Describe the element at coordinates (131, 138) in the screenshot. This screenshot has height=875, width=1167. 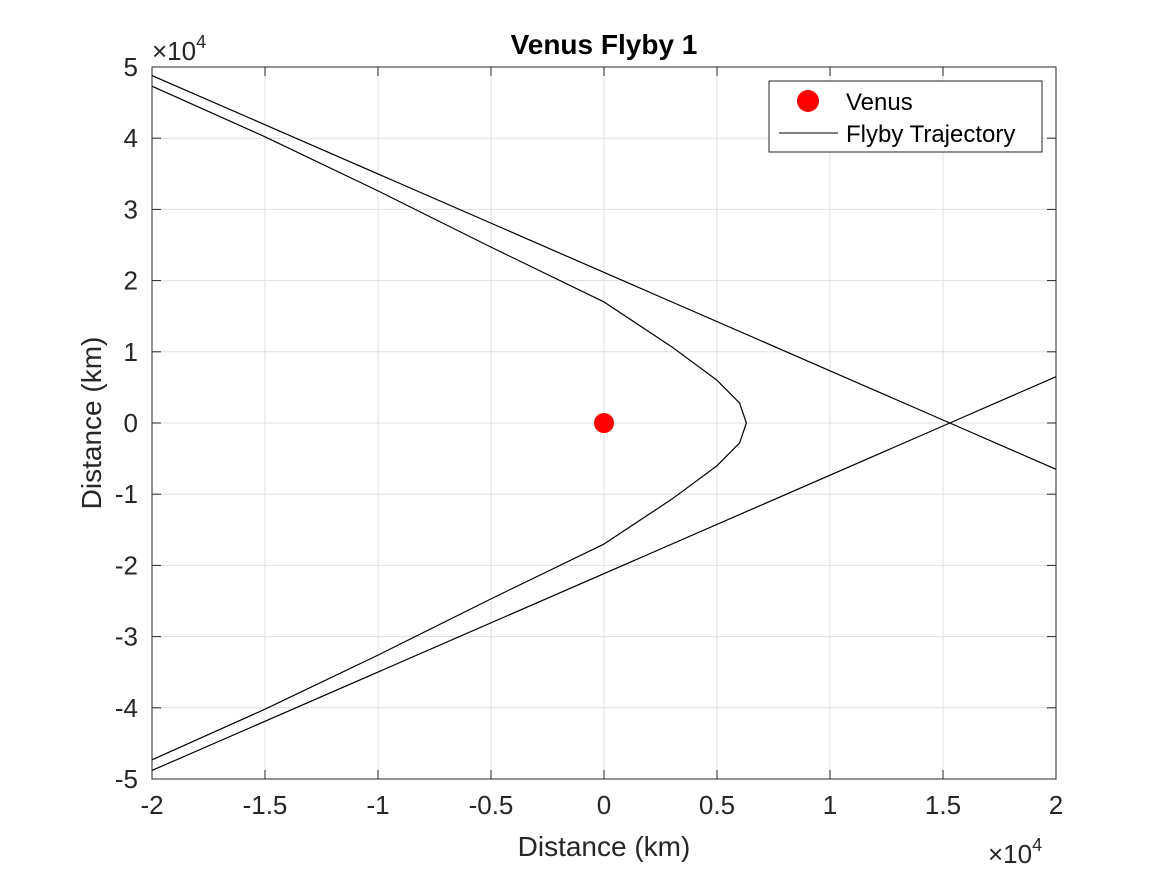
I see `y-tick-label: 4` at that location.